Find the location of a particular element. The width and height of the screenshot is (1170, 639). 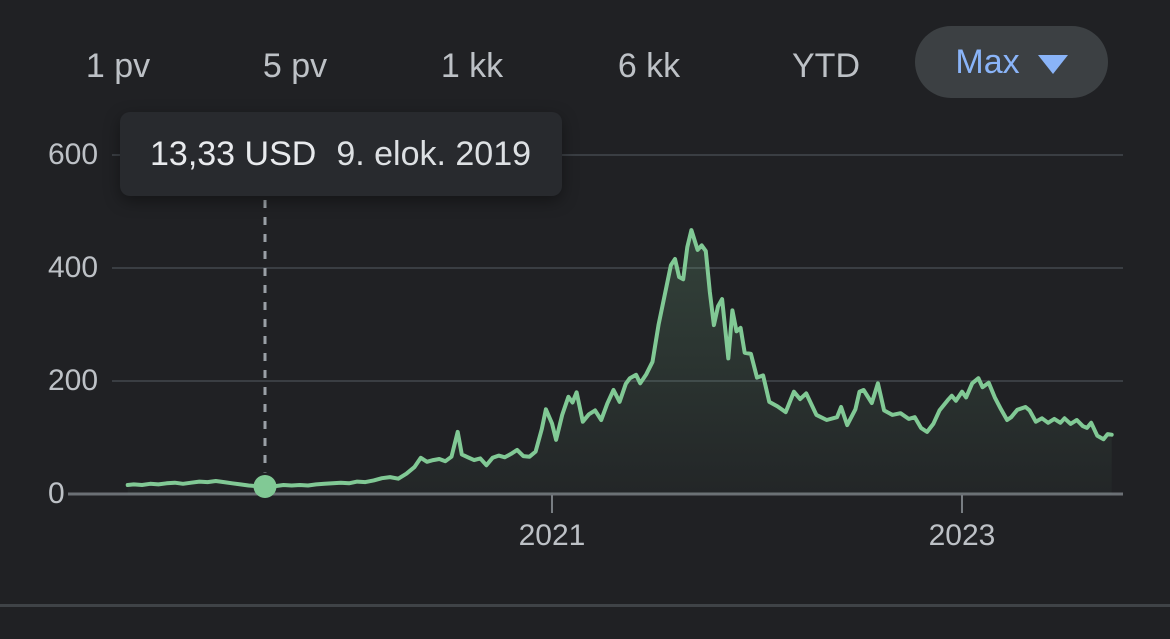

hover-point-dot is located at coordinates (265, 486).